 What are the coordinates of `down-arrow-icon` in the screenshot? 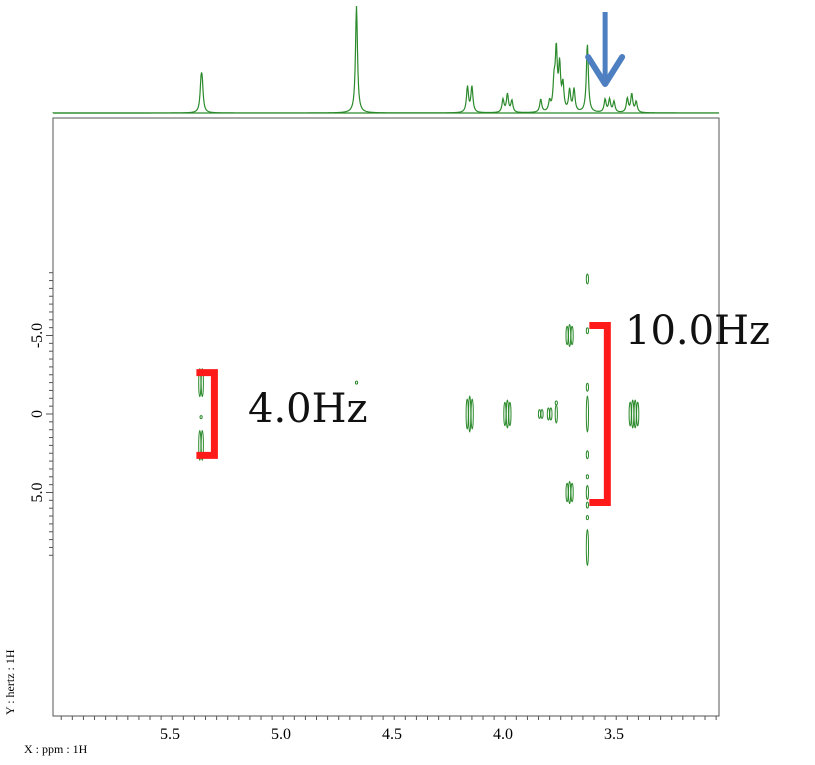 It's located at (605, 49).